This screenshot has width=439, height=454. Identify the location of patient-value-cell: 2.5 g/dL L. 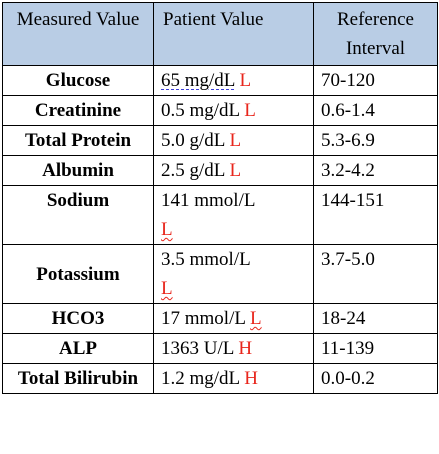
(233, 170).